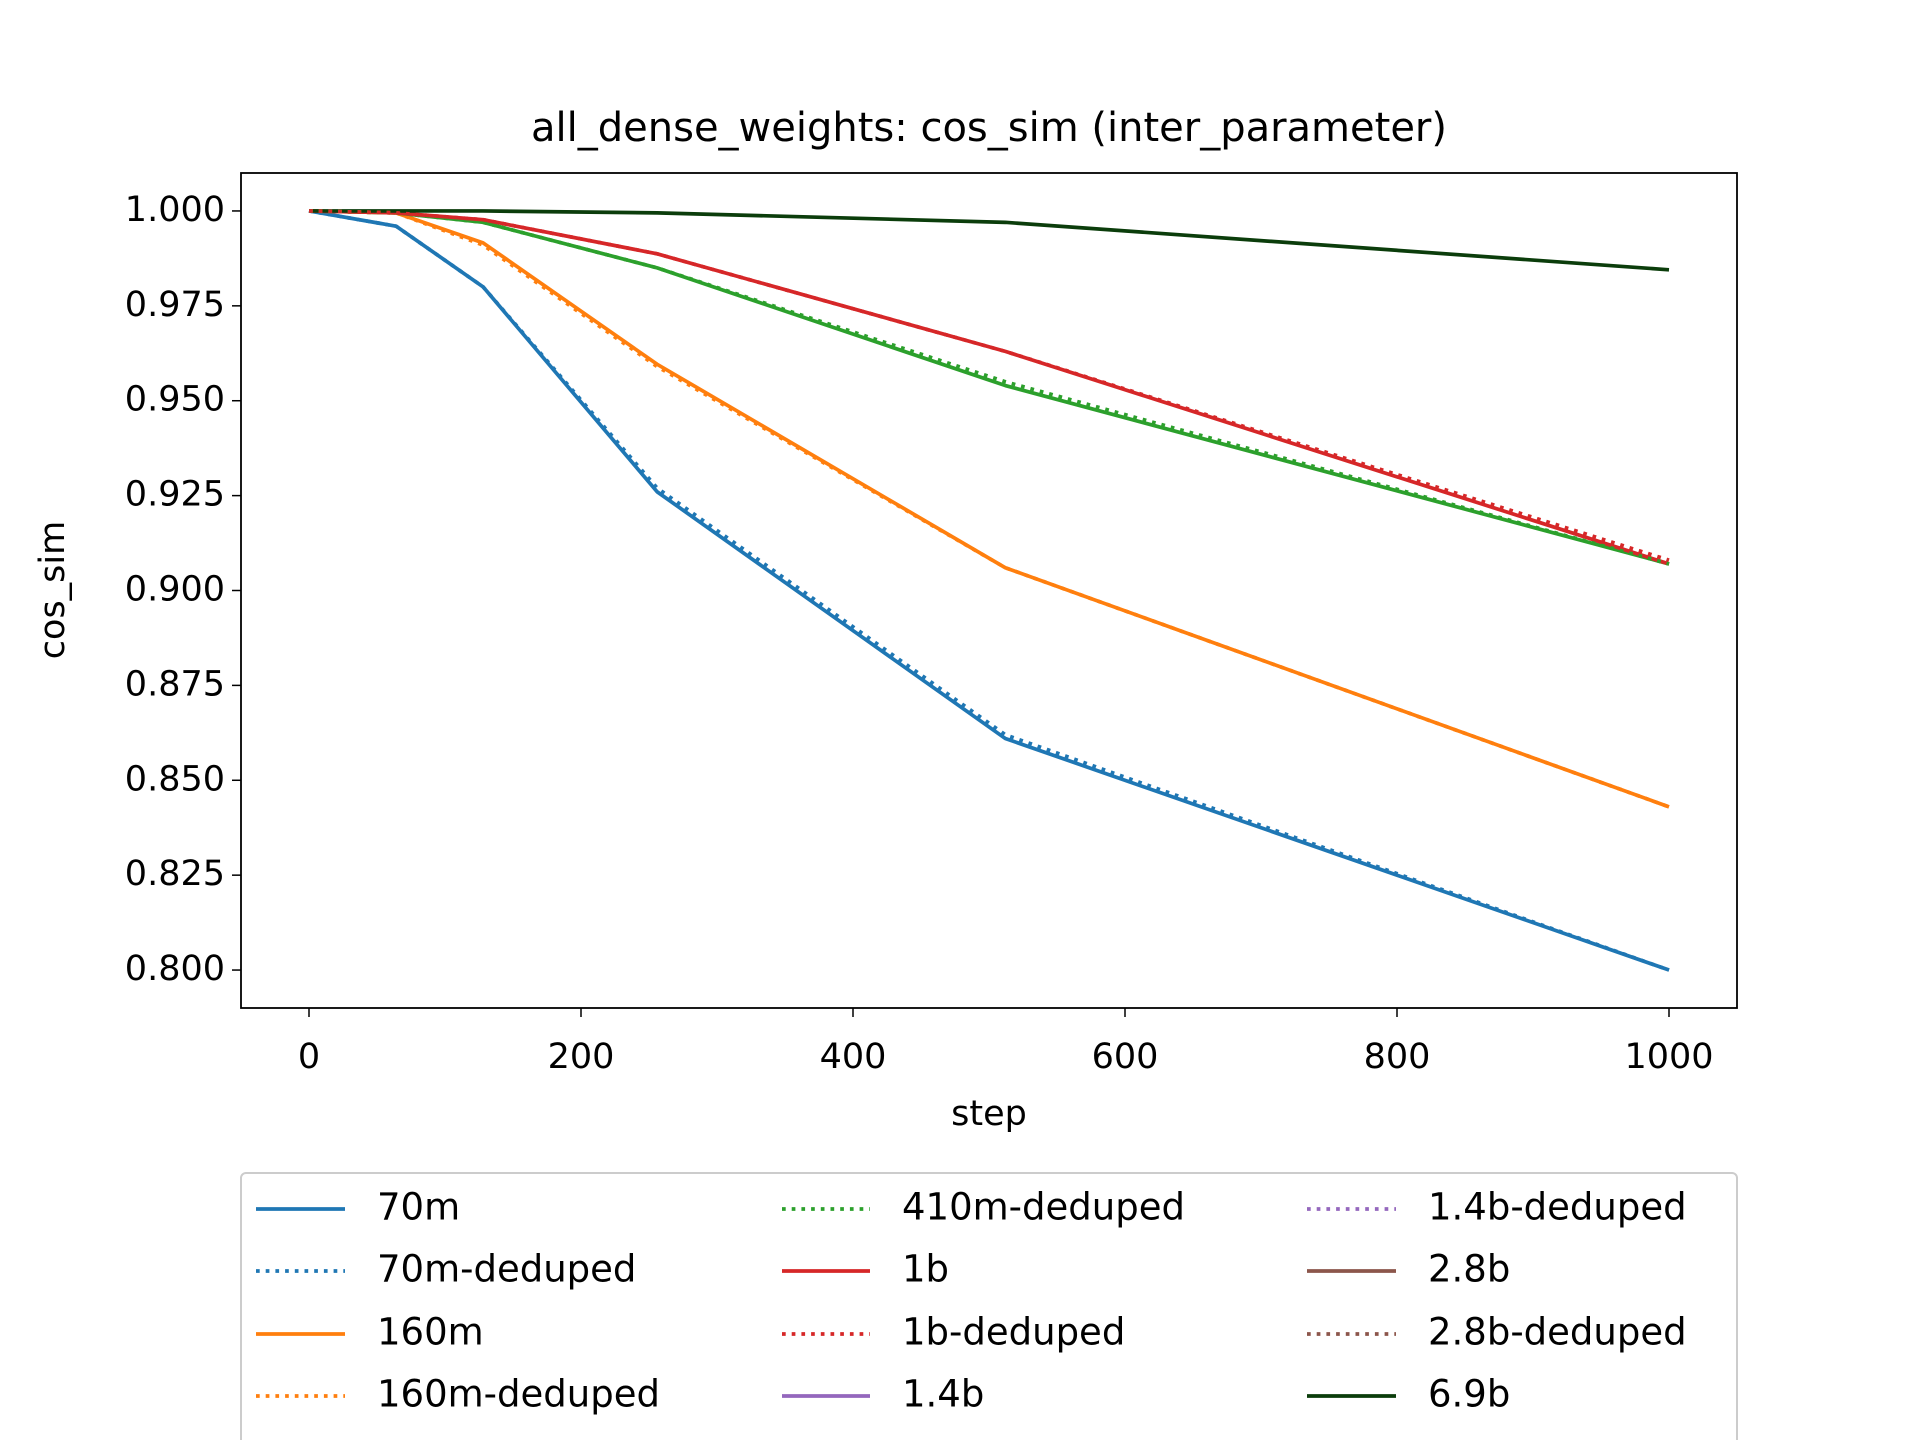  I want to click on legend-label: 160m, so click(430, 1332).